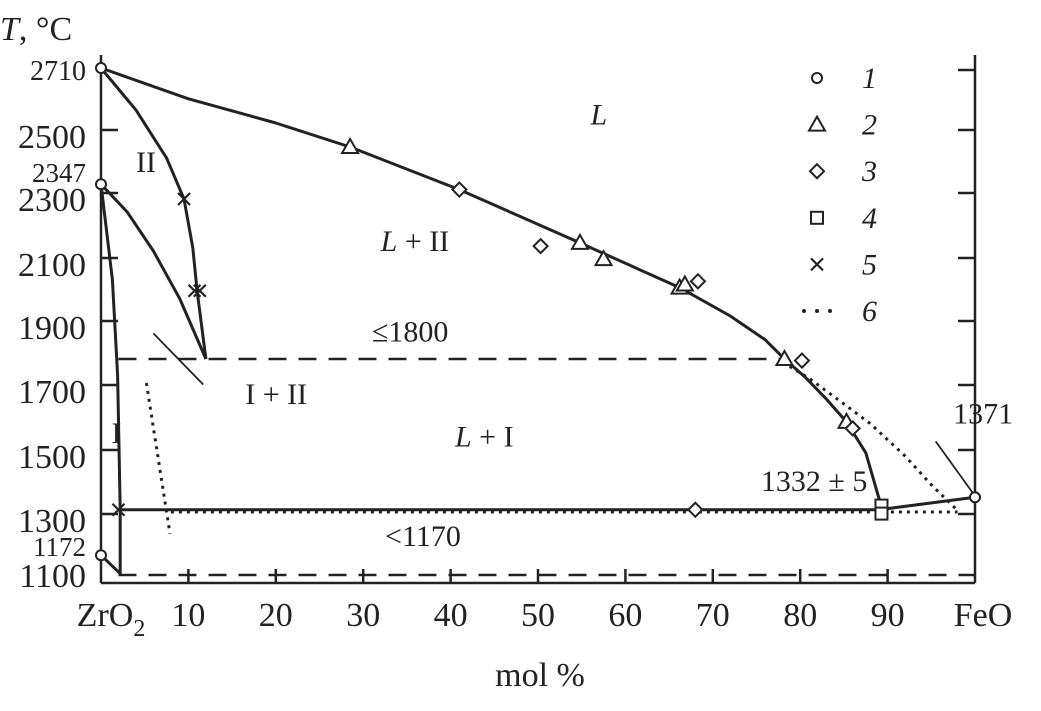 The height and width of the screenshot is (711, 1041). Describe the element at coordinates (52, 200) in the screenshot. I see `y-tick-label: 2300` at that location.